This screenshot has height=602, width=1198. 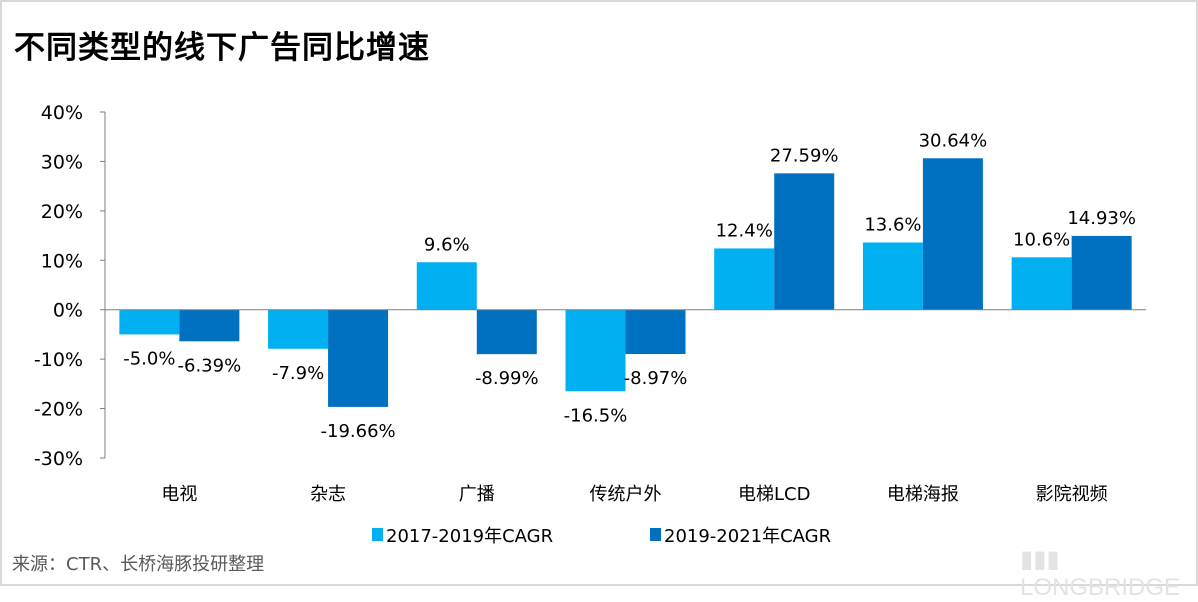 What do you see at coordinates (1072, 494) in the screenshot?
I see `x-tick-label: 影院视频` at bounding box center [1072, 494].